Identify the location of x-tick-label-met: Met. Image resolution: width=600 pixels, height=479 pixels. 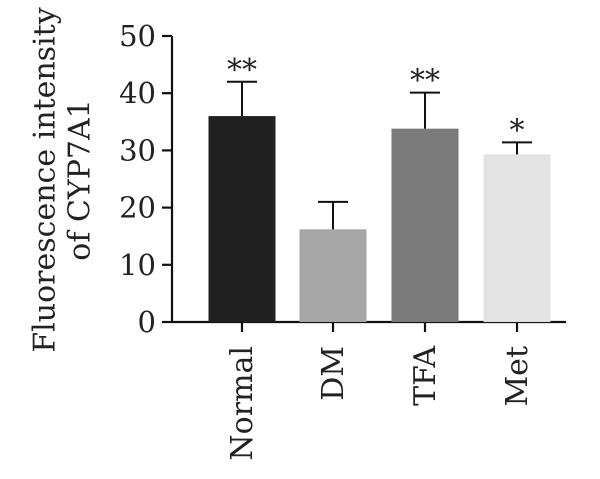
(517, 376).